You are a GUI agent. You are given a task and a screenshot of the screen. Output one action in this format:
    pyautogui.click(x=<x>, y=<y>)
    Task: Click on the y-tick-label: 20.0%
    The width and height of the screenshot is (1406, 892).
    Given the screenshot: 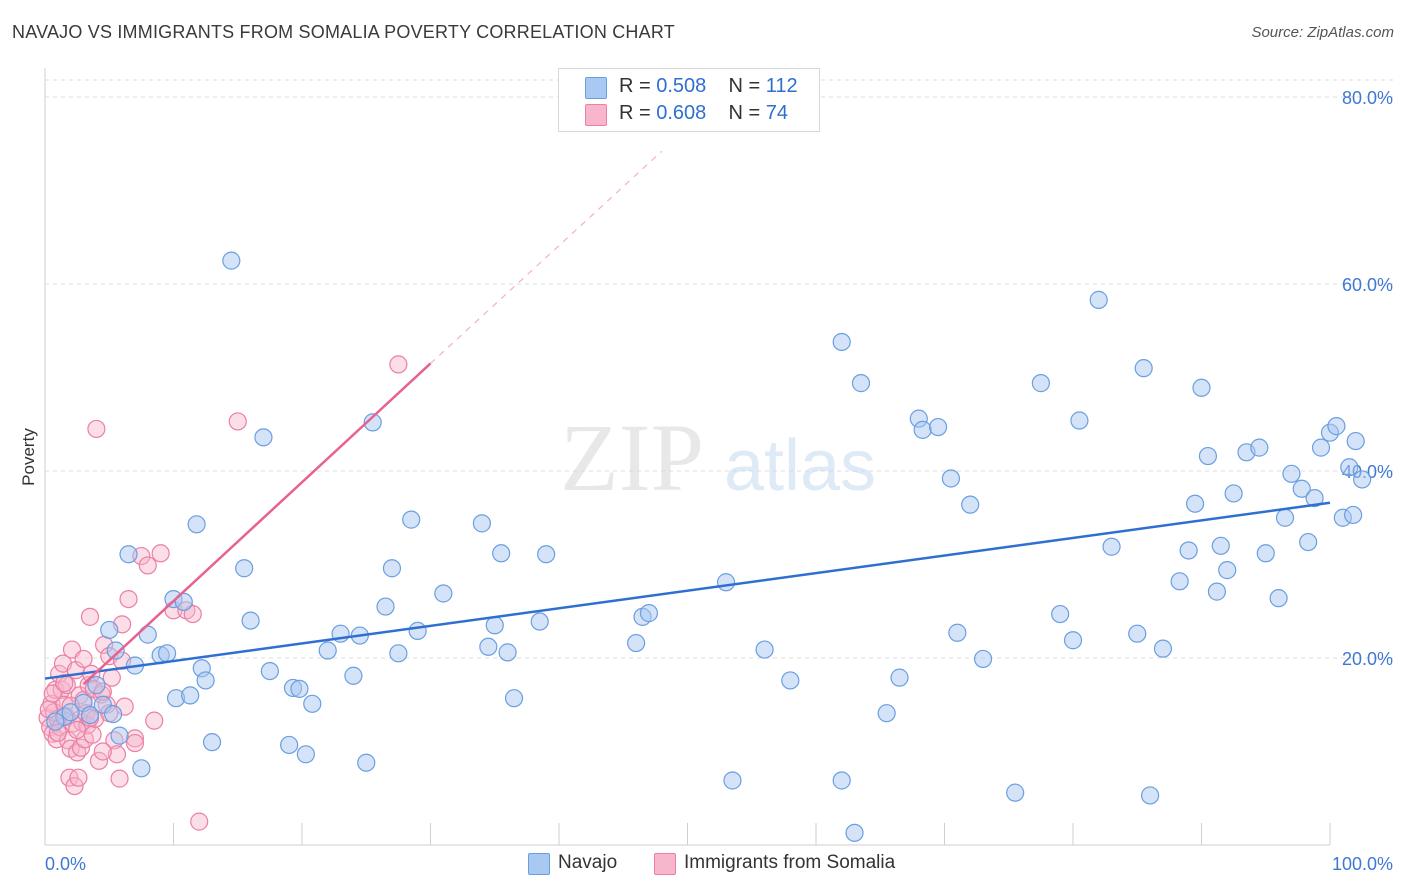 What is the action you would take?
    pyautogui.click(x=1367, y=659)
    